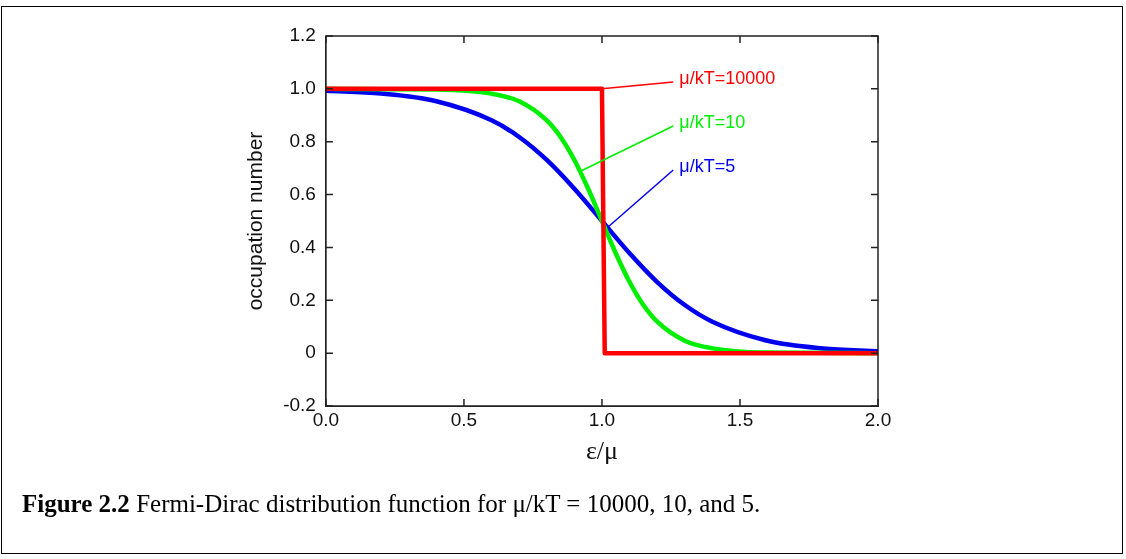  I want to click on y-tick-label: 0, so click(310, 352).